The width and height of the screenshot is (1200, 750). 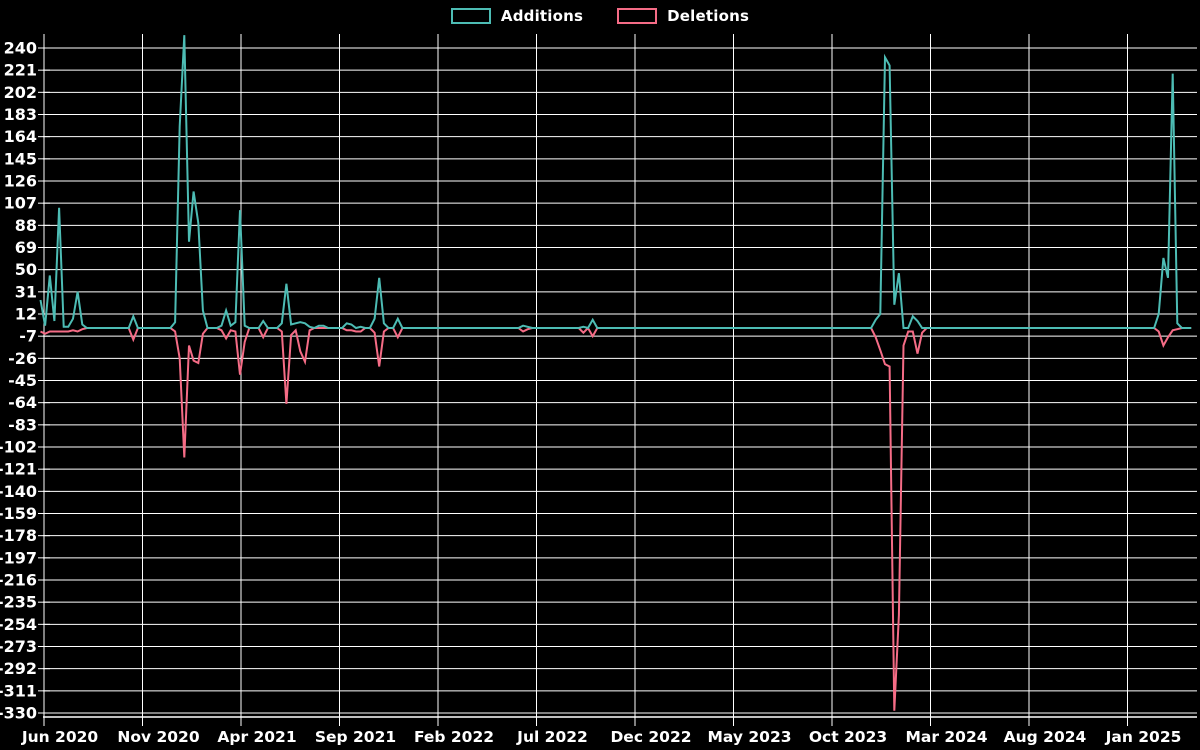 I want to click on y-tick-label: -254, so click(x=18, y=624).